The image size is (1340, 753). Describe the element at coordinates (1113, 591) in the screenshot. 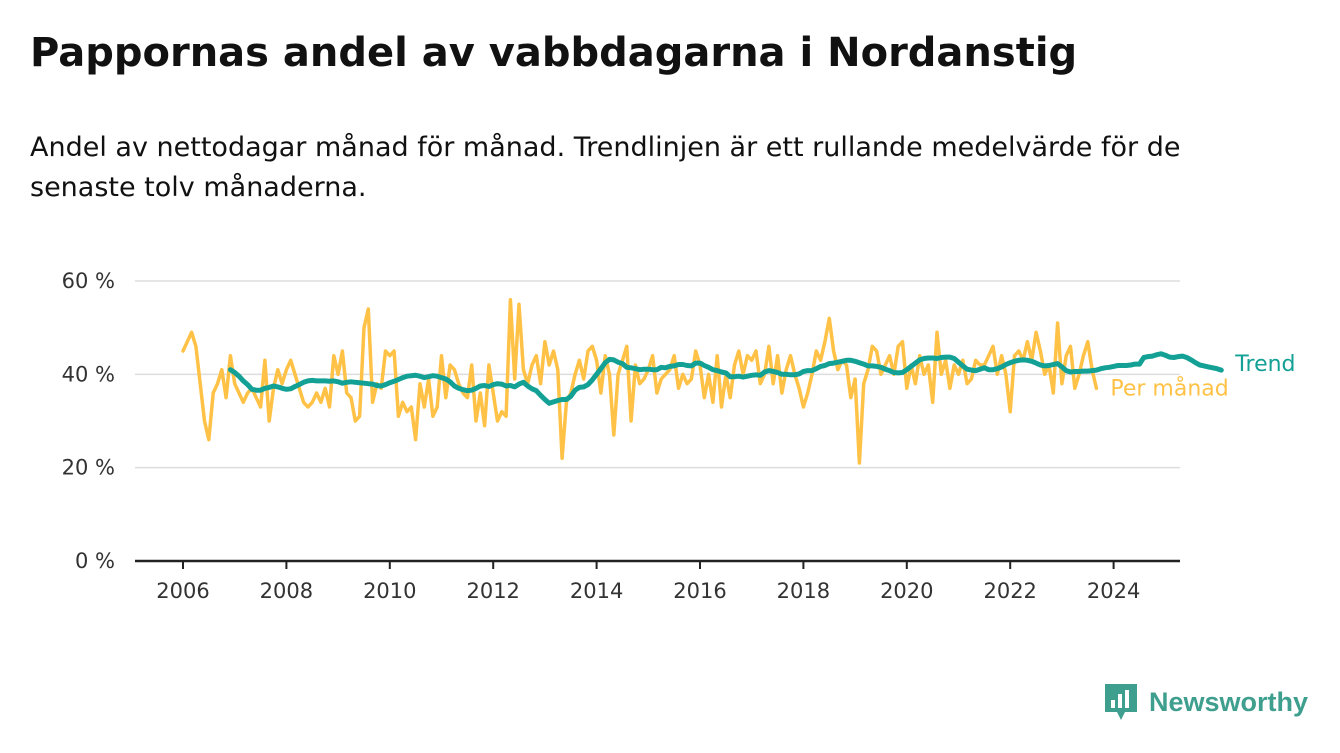

I see `x-tick-label: 2024` at that location.